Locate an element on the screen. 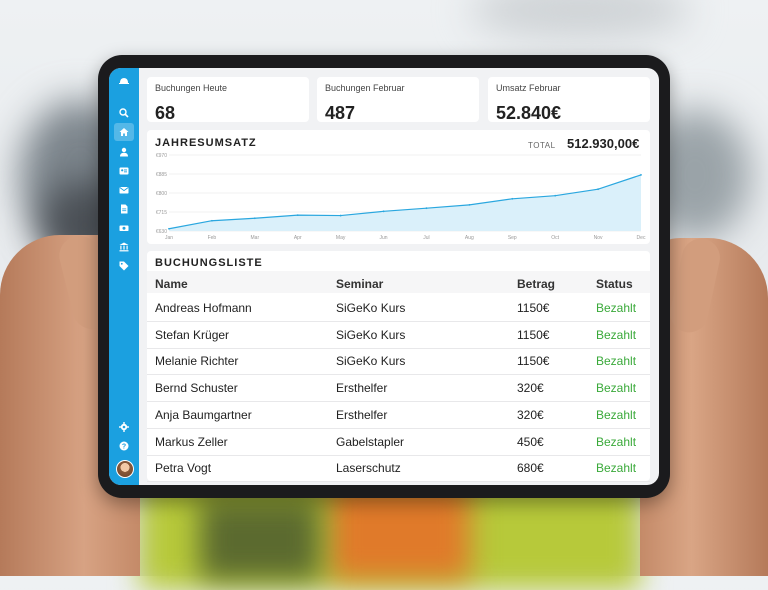 This screenshot has width=768, height=590. cell-name: Markus Zeller is located at coordinates (191, 441).